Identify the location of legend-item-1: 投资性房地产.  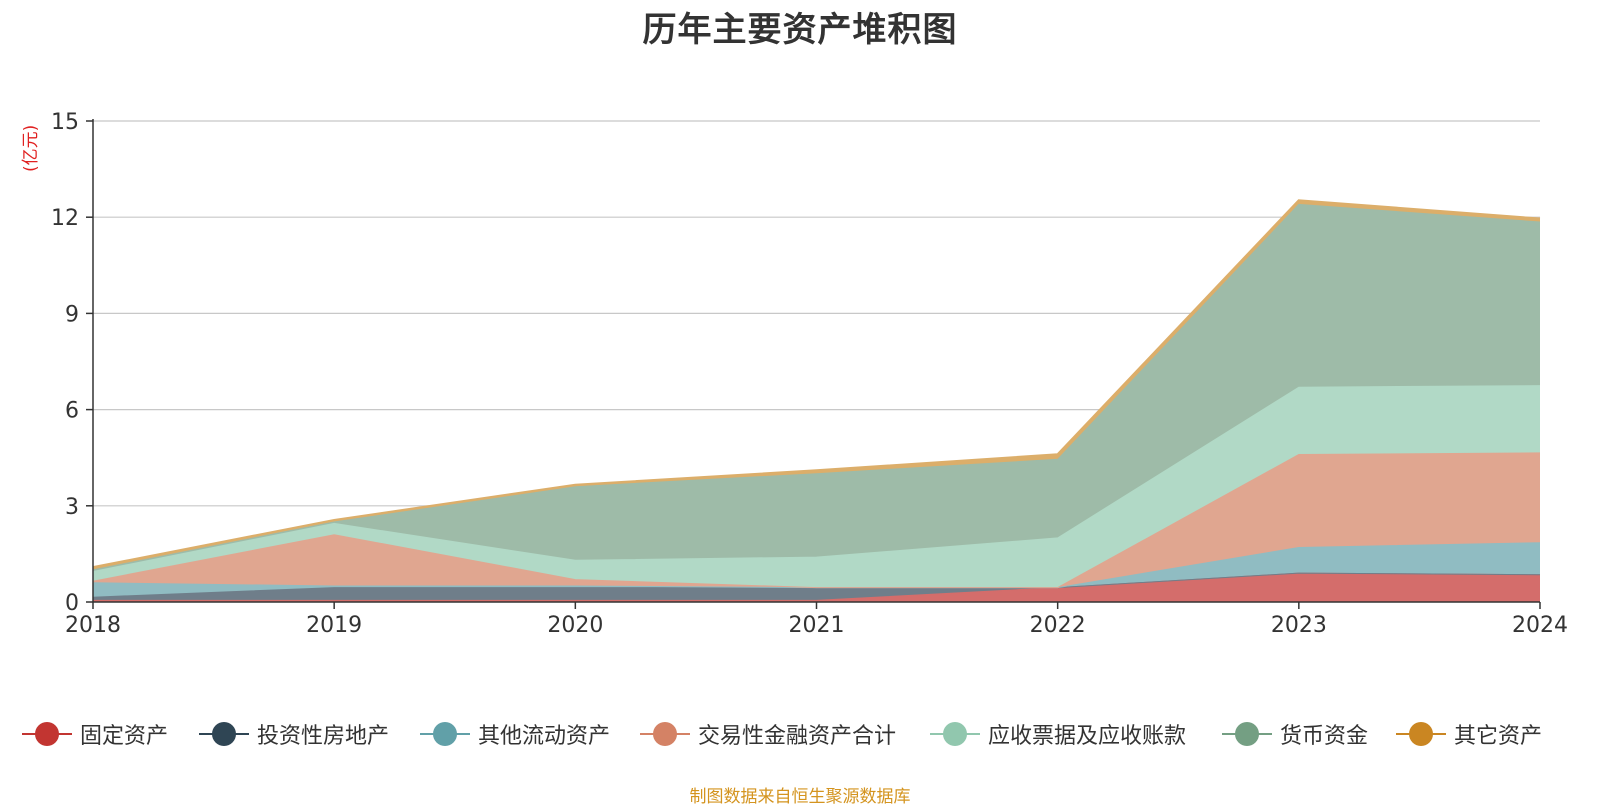
(294, 734).